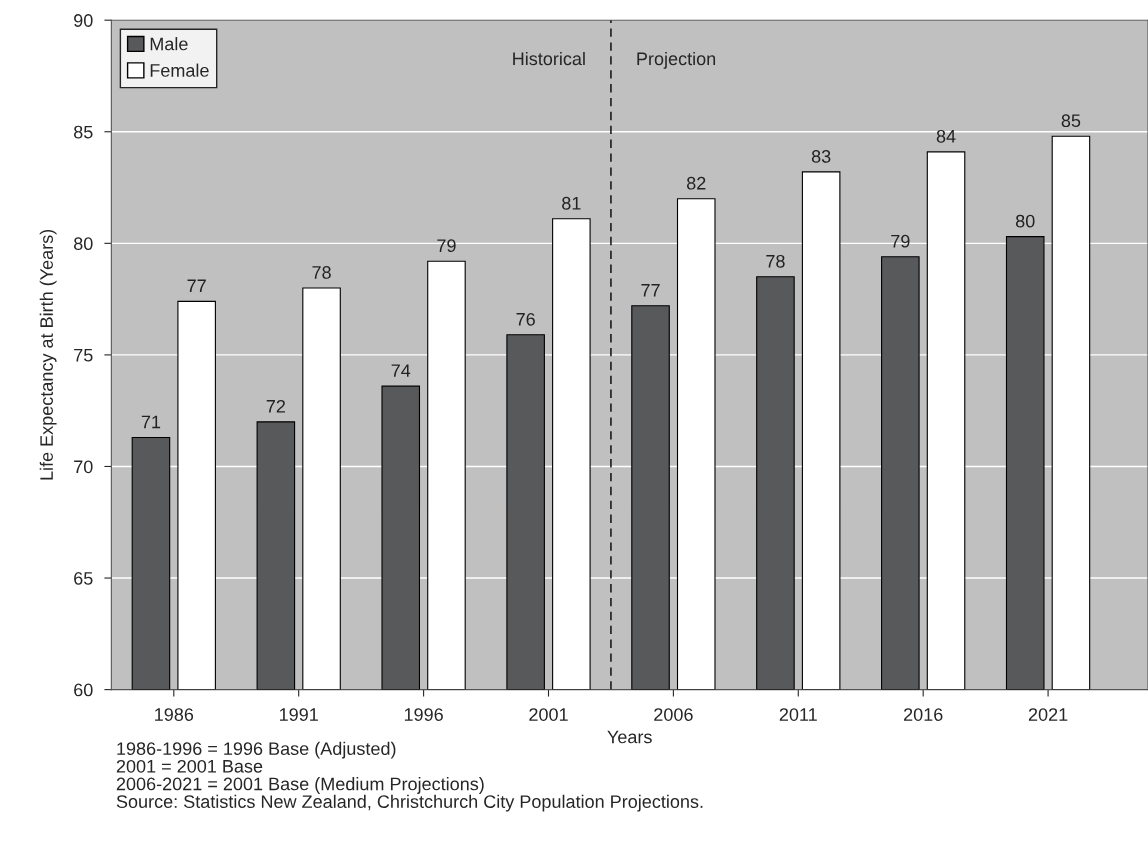 This screenshot has width=1148, height=841. What do you see at coordinates (946, 136) in the screenshot?
I see `data-label: 84` at bounding box center [946, 136].